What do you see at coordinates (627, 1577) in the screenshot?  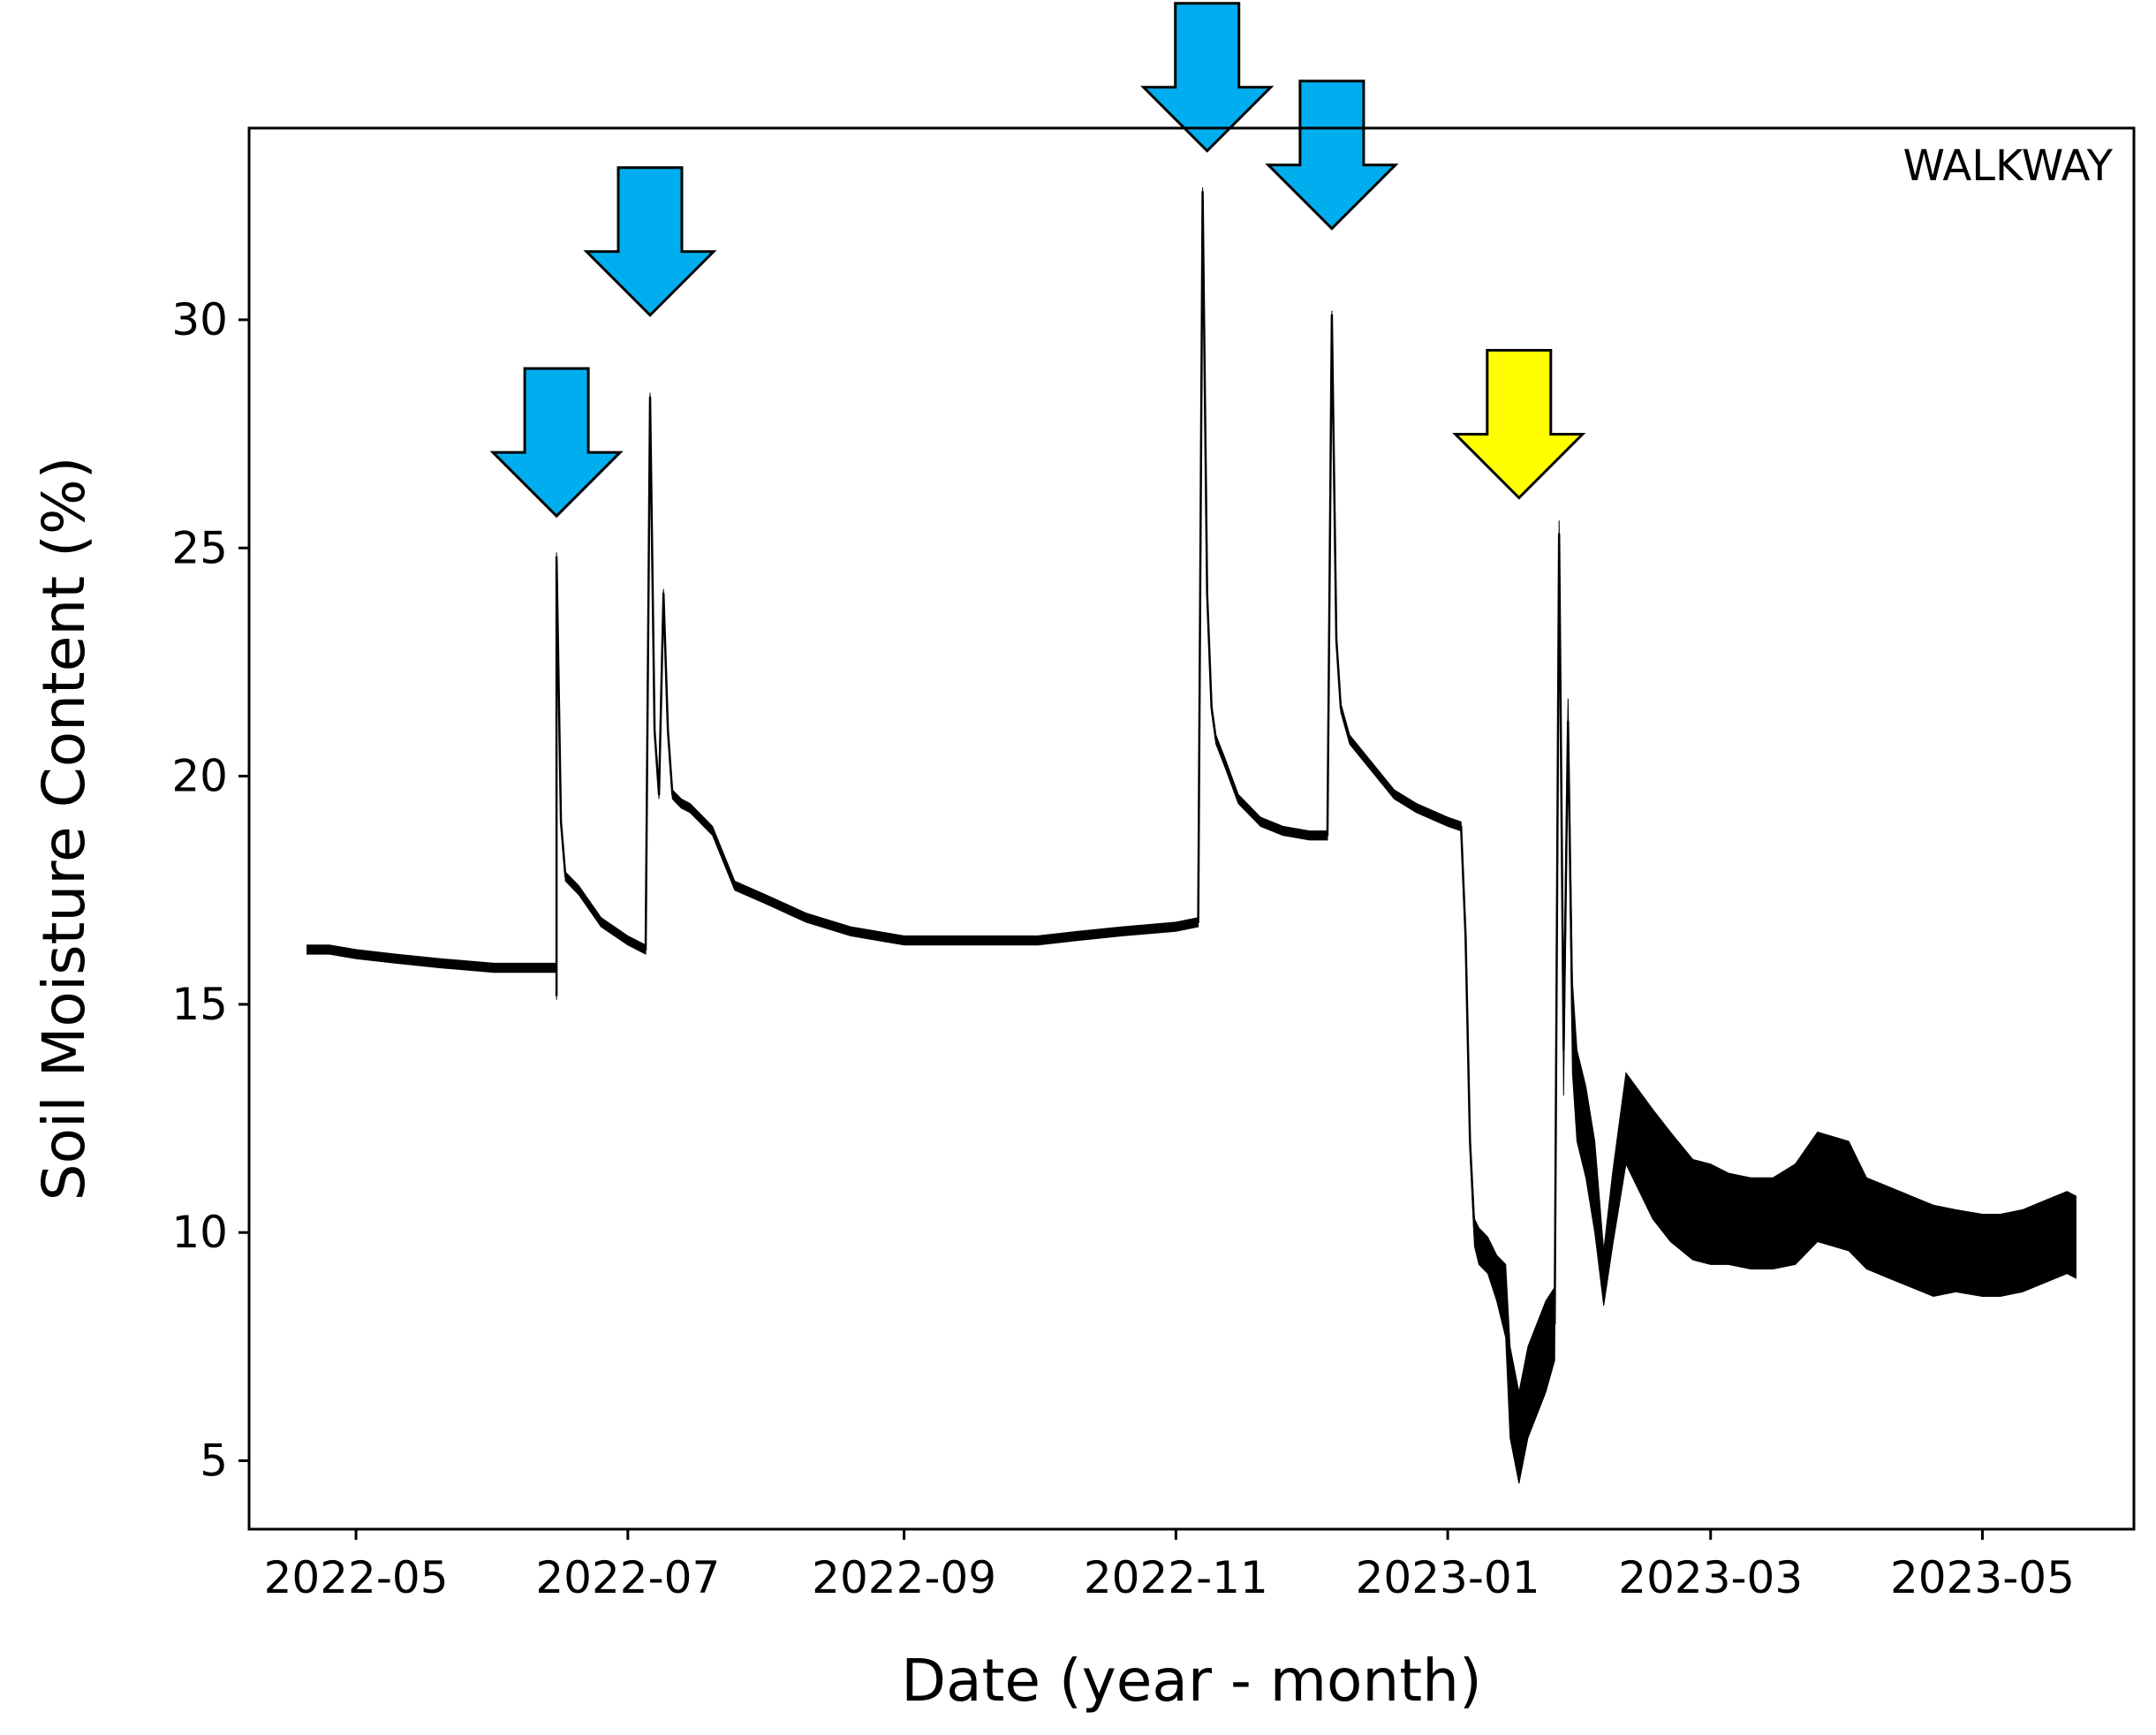 I see `x-tick-label: 2022-07` at bounding box center [627, 1577].